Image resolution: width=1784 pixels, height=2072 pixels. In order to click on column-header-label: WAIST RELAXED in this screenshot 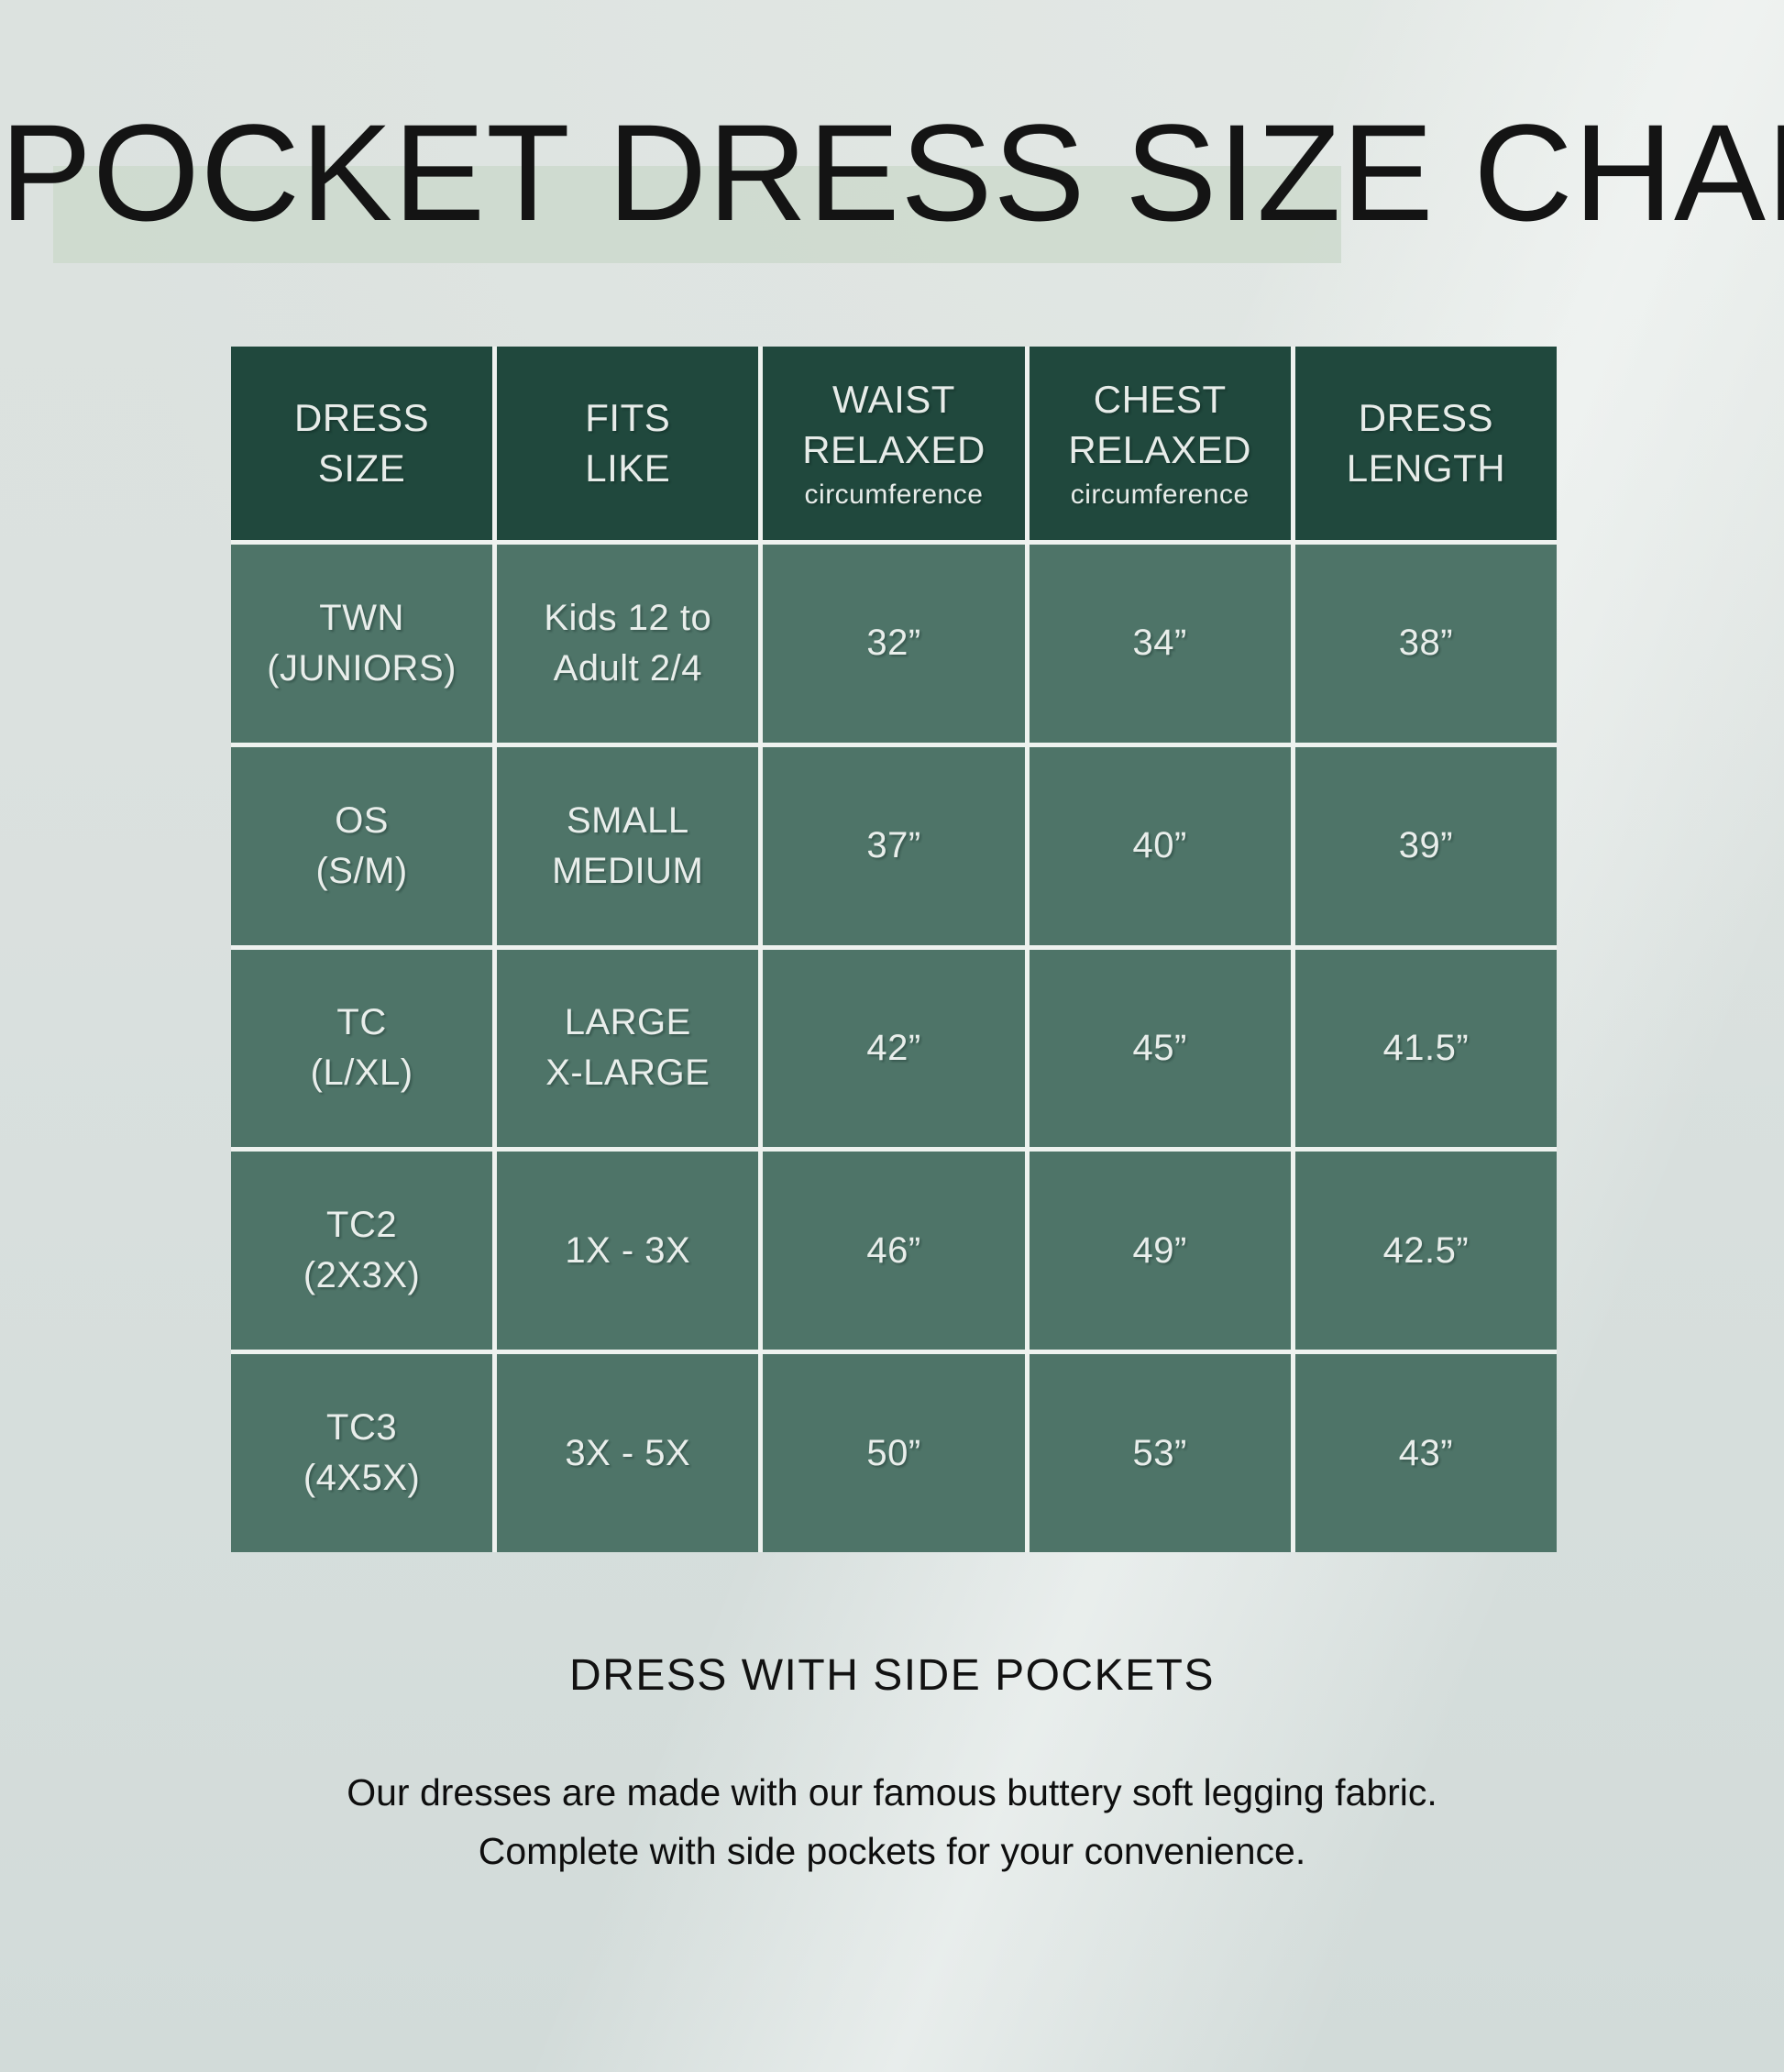, I will do `click(894, 424)`.